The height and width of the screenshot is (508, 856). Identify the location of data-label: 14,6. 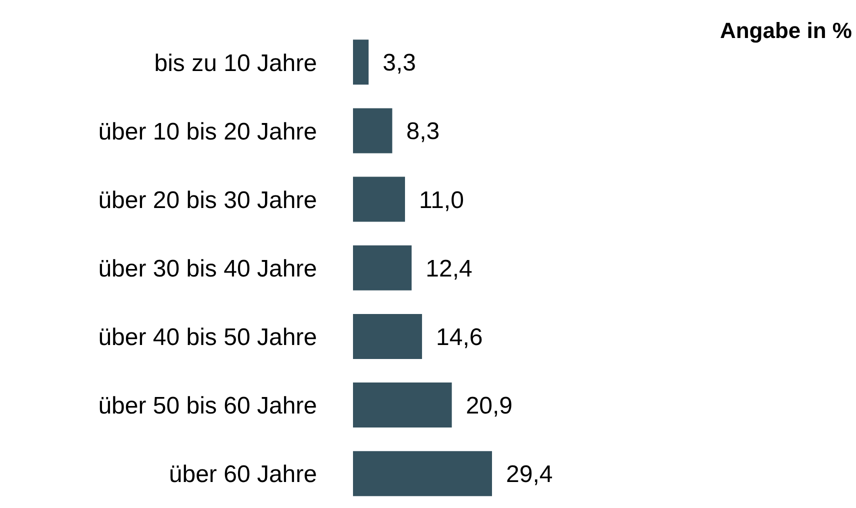
(459, 337).